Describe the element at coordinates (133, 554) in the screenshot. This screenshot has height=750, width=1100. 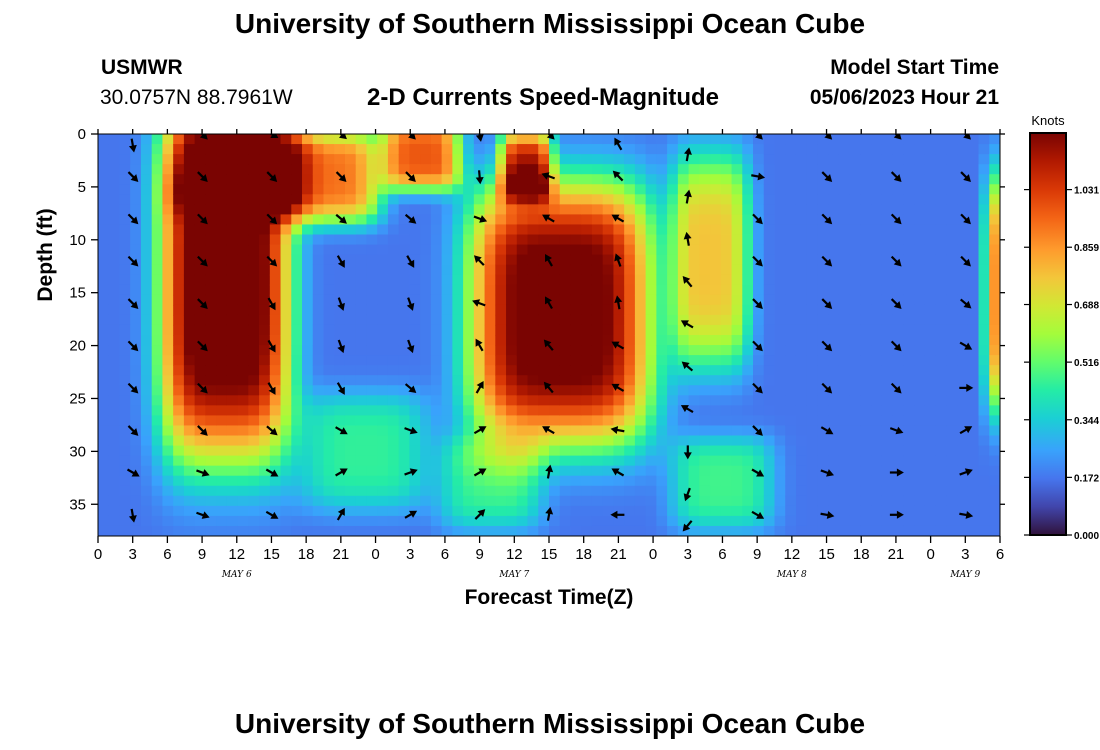
I see `x-tick-label: 3` at that location.